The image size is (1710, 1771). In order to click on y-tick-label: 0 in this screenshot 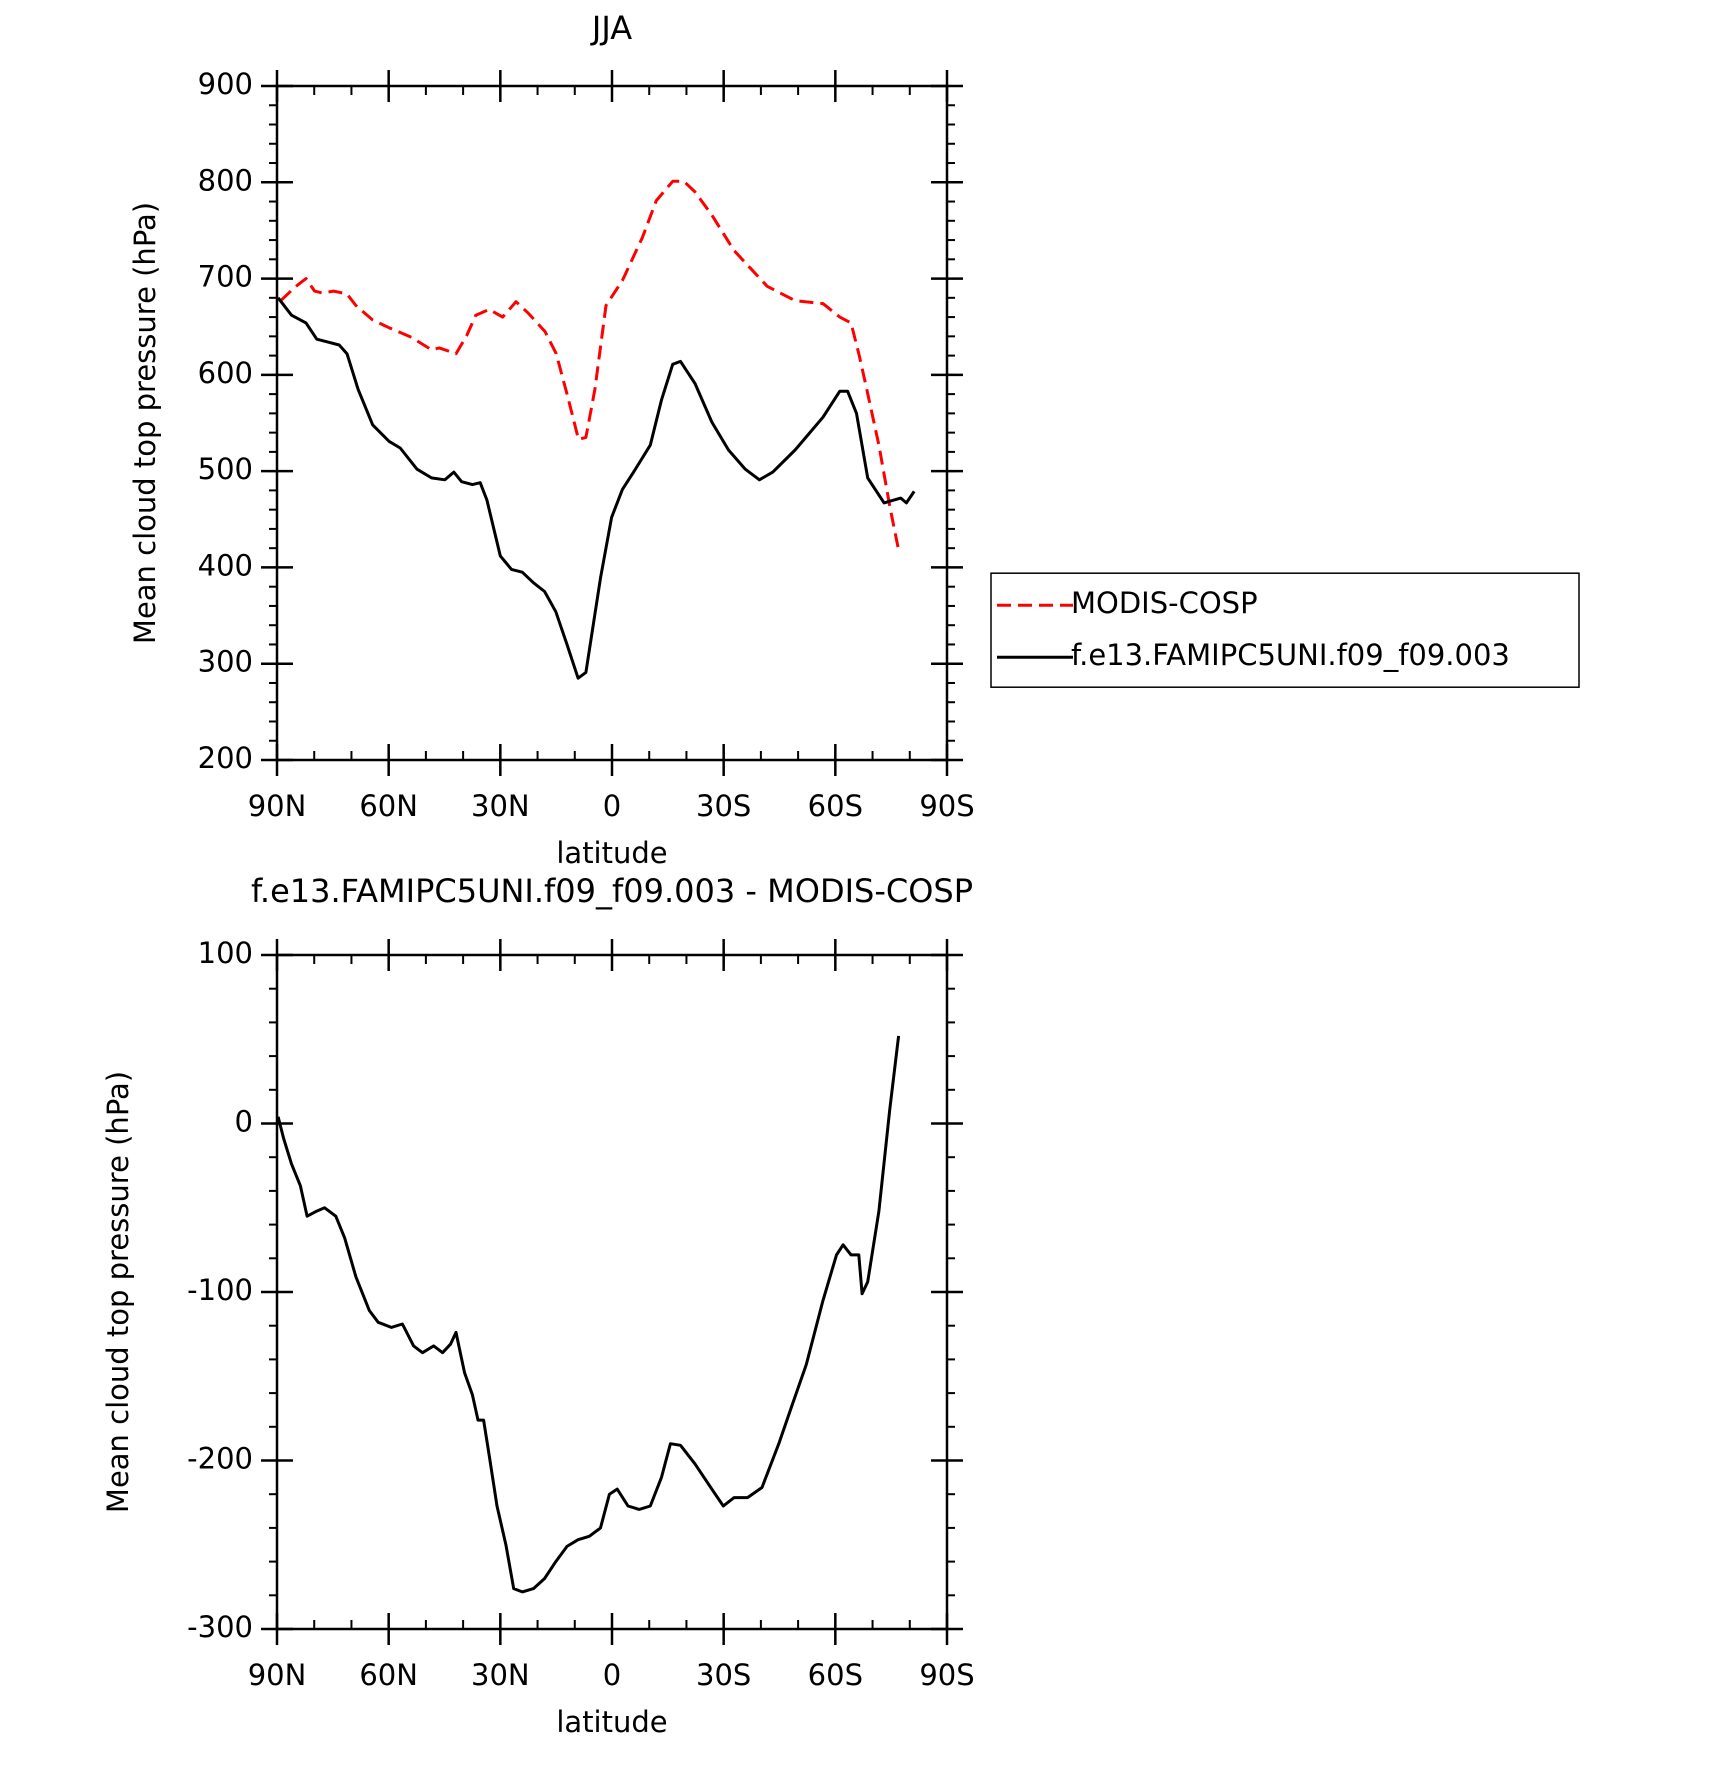, I will do `click(244, 1122)`.